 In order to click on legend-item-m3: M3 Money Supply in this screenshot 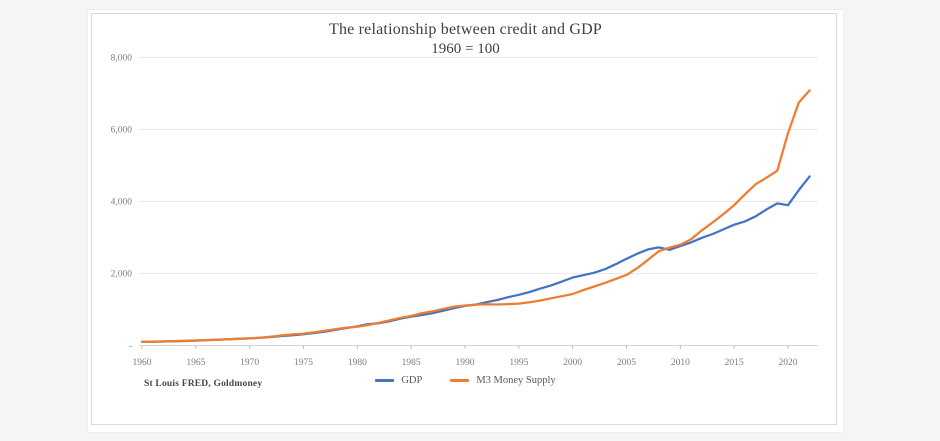, I will do `click(503, 380)`.